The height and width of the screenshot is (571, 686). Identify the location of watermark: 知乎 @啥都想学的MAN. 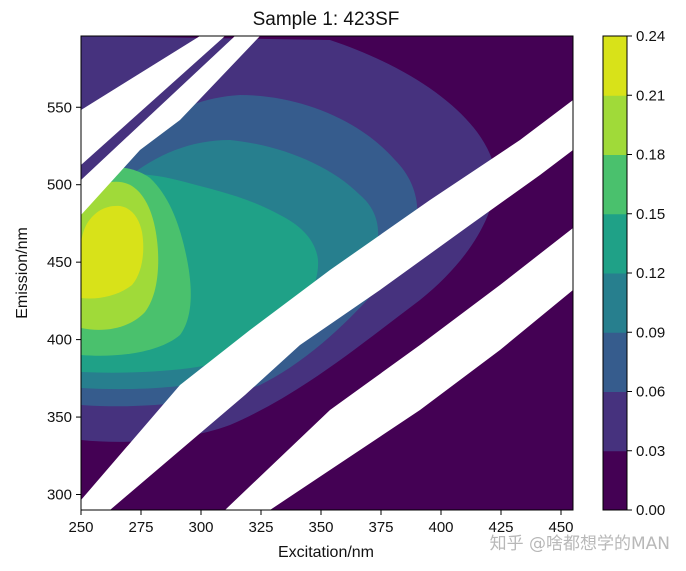
(580, 544).